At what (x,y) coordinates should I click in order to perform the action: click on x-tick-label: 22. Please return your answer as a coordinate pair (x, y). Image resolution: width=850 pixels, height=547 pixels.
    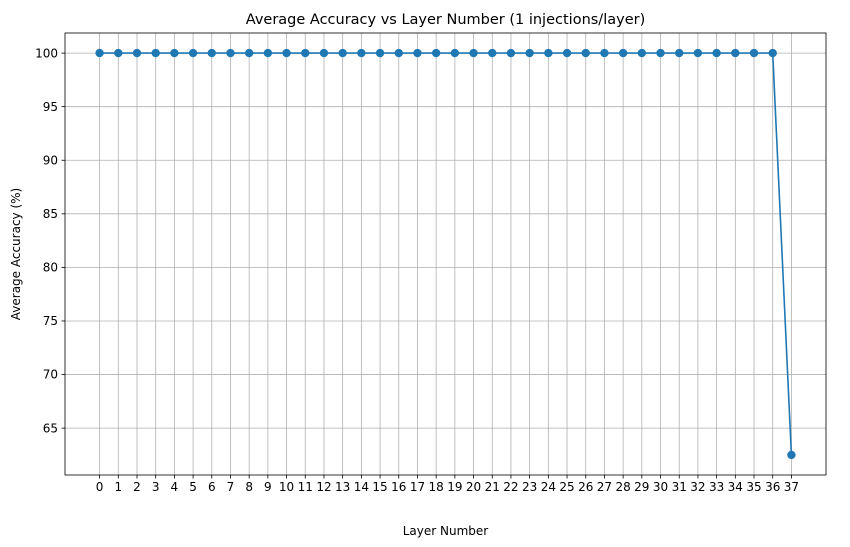
    Looking at the image, I should click on (510, 487).